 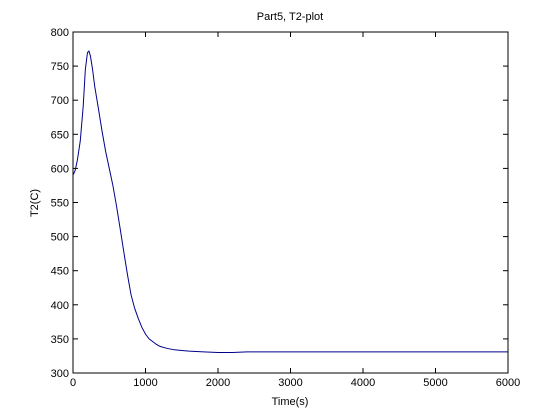 I want to click on y-tick-label: 450, so click(x=60, y=272).